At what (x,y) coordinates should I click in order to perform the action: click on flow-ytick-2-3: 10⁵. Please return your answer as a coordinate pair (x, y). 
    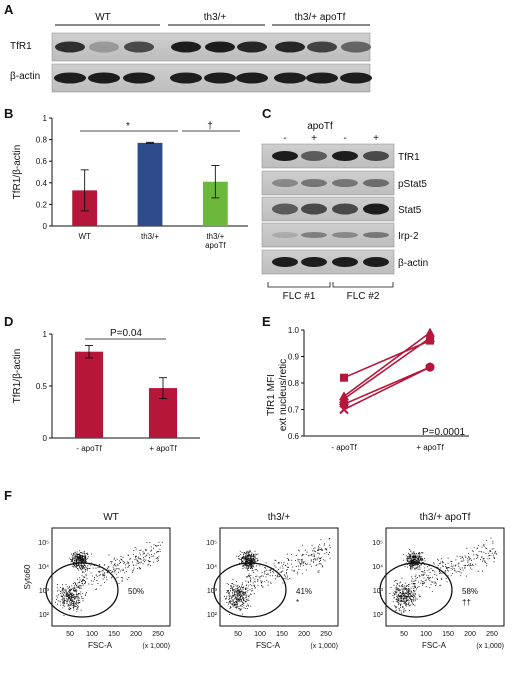
    Looking at the image, I should click on (211, 543).